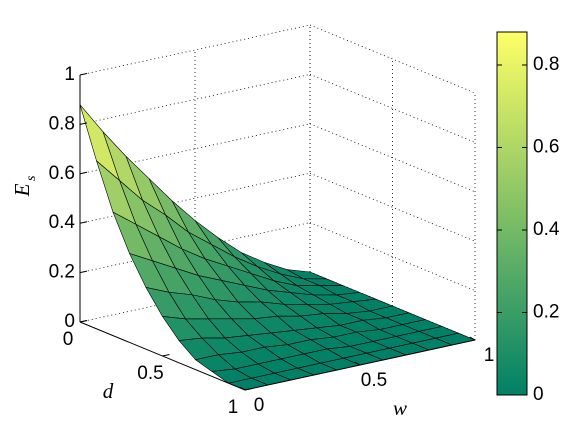 This screenshot has width=584, height=444. Describe the element at coordinates (259, 405) in the screenshot. I see `w-tick-label: 0` at that location.